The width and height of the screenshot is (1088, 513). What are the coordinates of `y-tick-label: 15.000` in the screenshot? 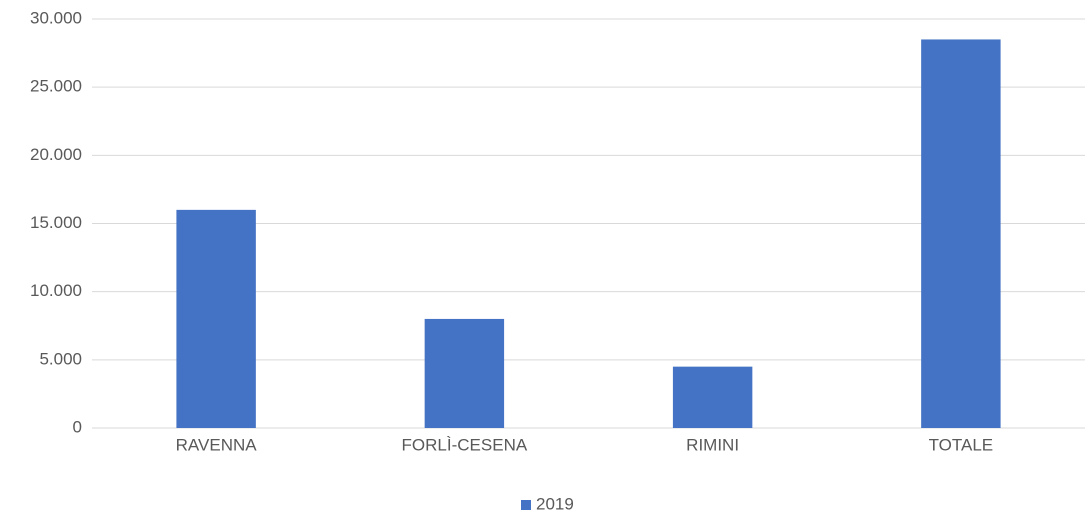 It's located at (56, 222).